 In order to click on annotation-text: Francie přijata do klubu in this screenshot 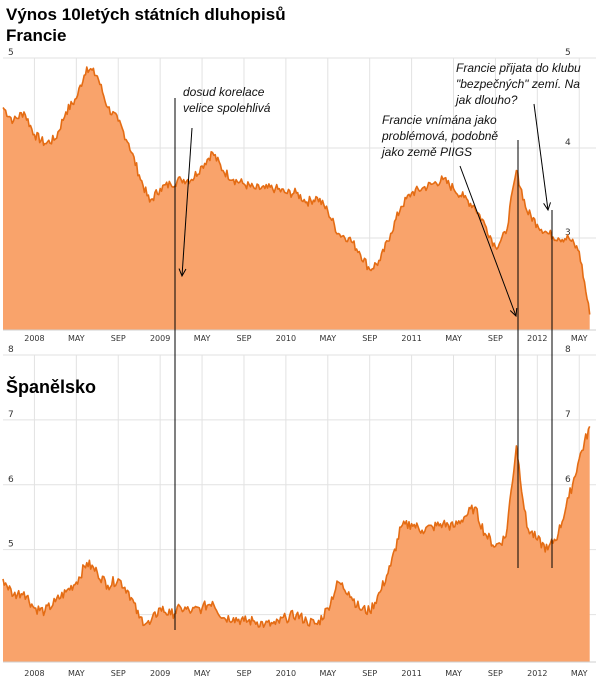, I will do `click(518, 68)`.